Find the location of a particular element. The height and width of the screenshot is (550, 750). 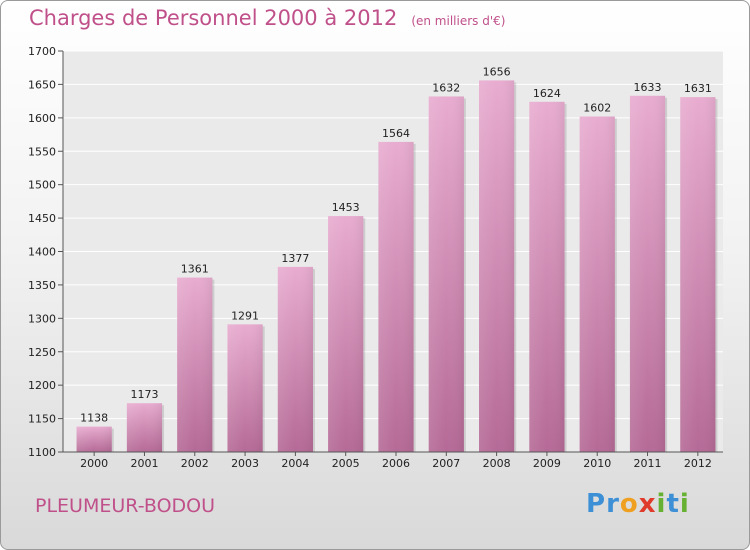

bar-value-label: 1173 is located at coordinates (144, 394).